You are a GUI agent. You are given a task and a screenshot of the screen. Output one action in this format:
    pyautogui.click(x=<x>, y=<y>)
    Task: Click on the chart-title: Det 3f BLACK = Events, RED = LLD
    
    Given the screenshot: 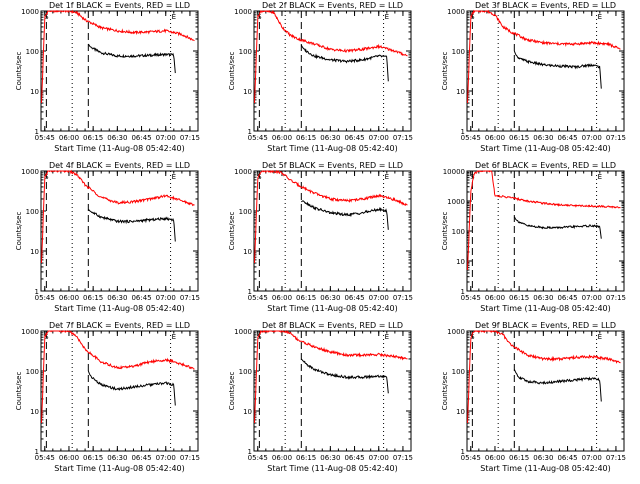 What is the action you would take?
    pyautogui.click(x=545, y=5)
    